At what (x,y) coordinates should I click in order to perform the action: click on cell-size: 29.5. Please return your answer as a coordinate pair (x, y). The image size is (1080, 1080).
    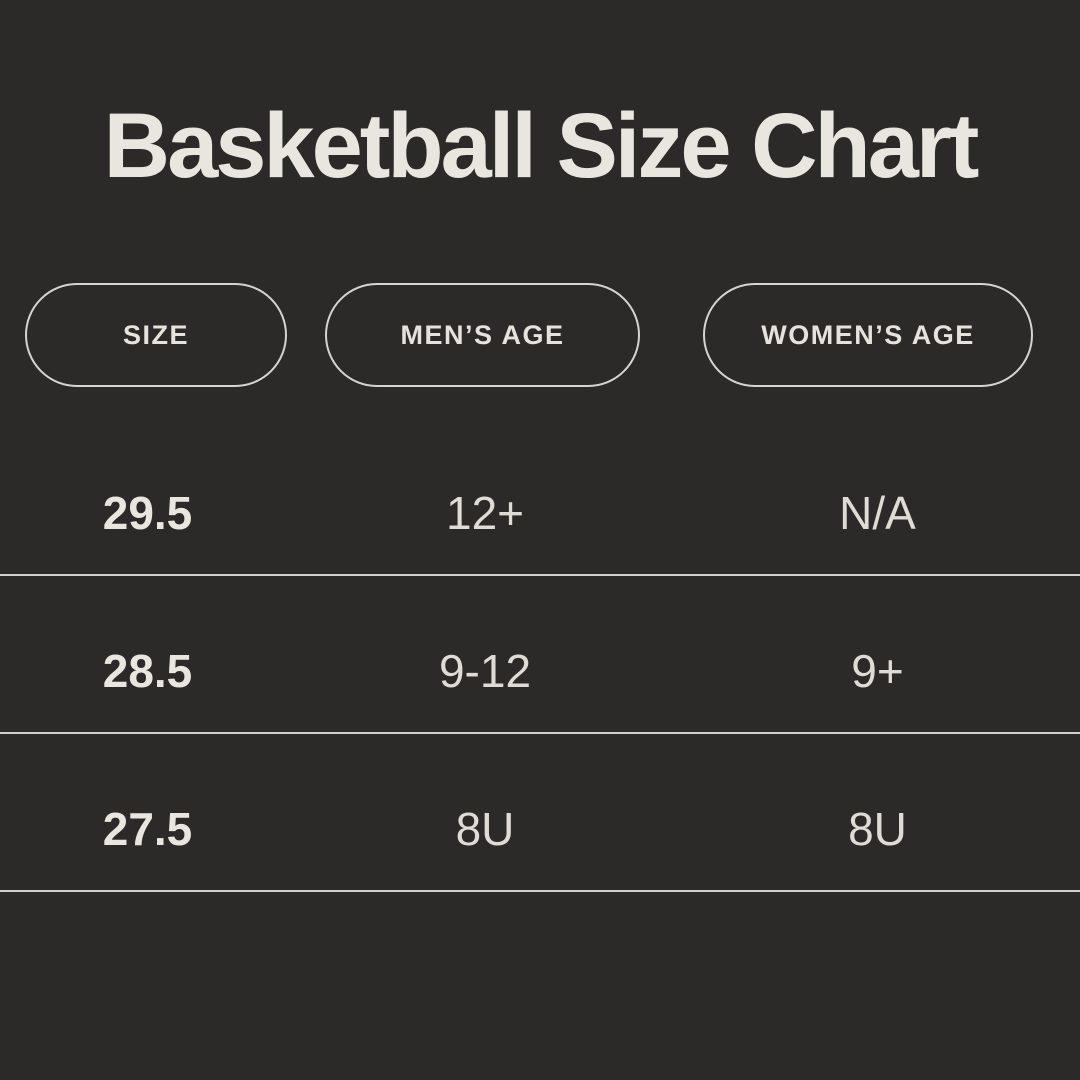
    Looking at the image, I should click on (147, 513).